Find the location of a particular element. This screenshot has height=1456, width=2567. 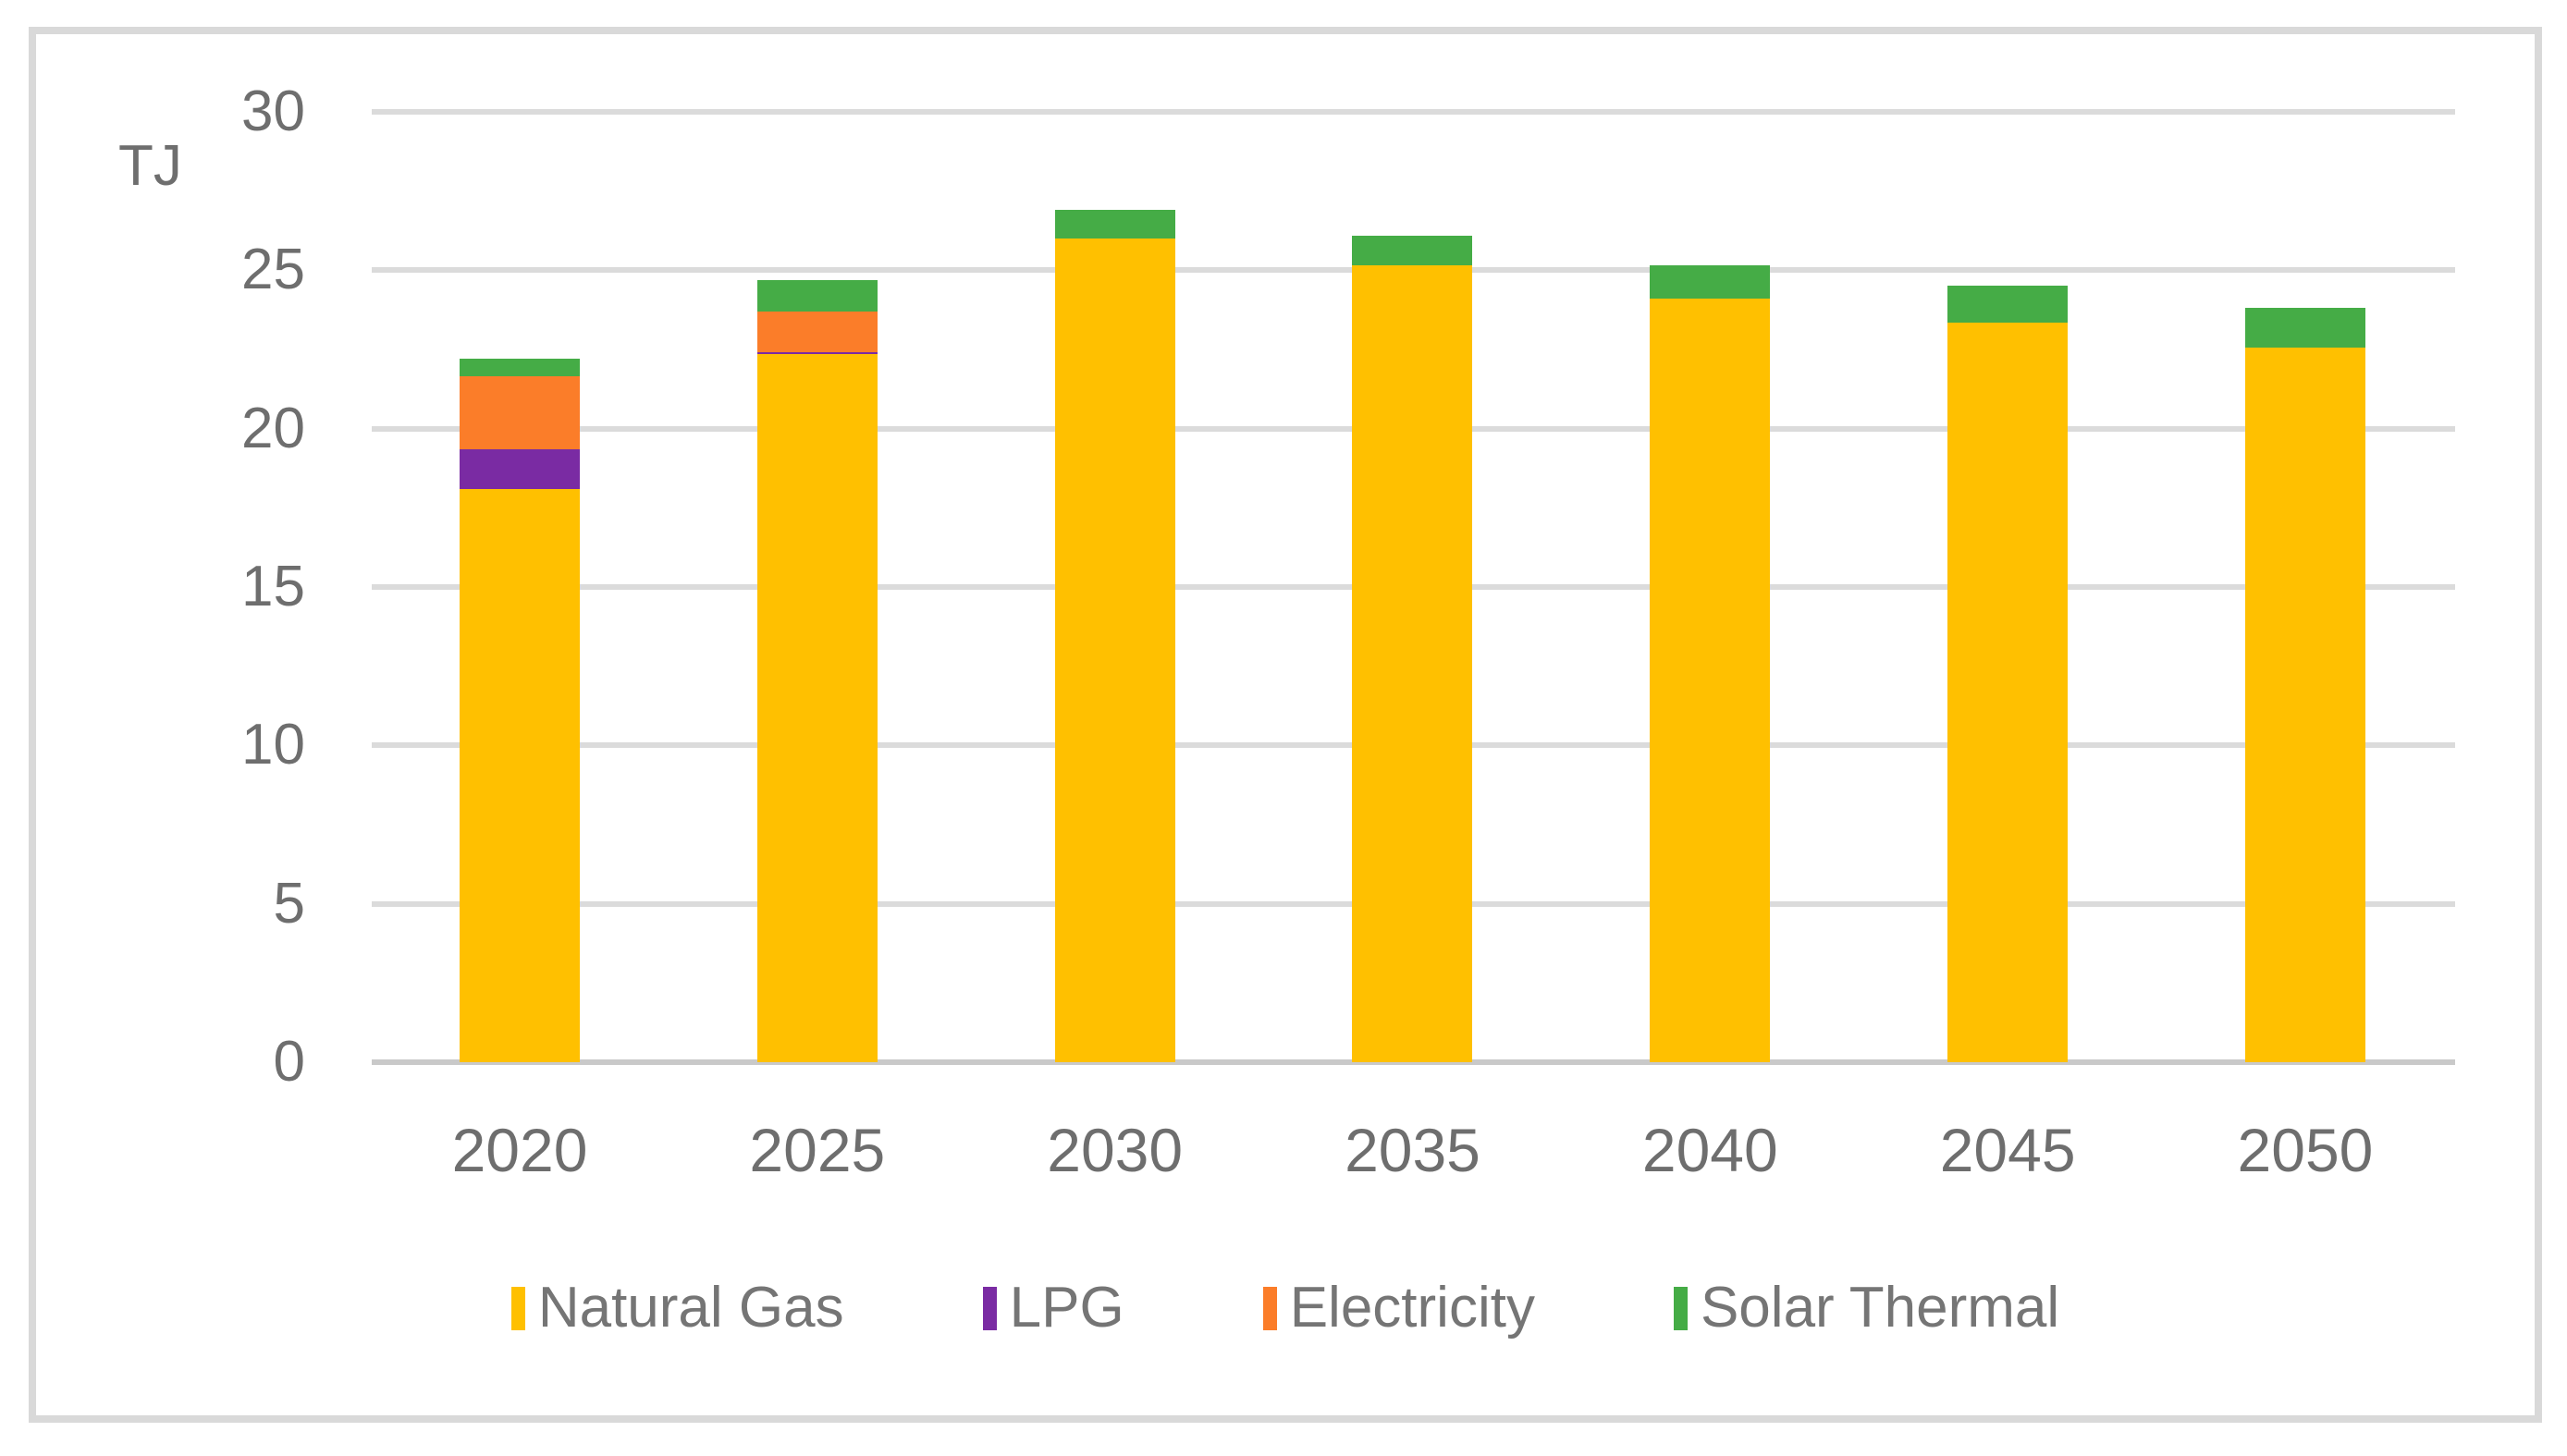

bar-segment-natural-gas-2040 is located at coordinates (1710, 680).